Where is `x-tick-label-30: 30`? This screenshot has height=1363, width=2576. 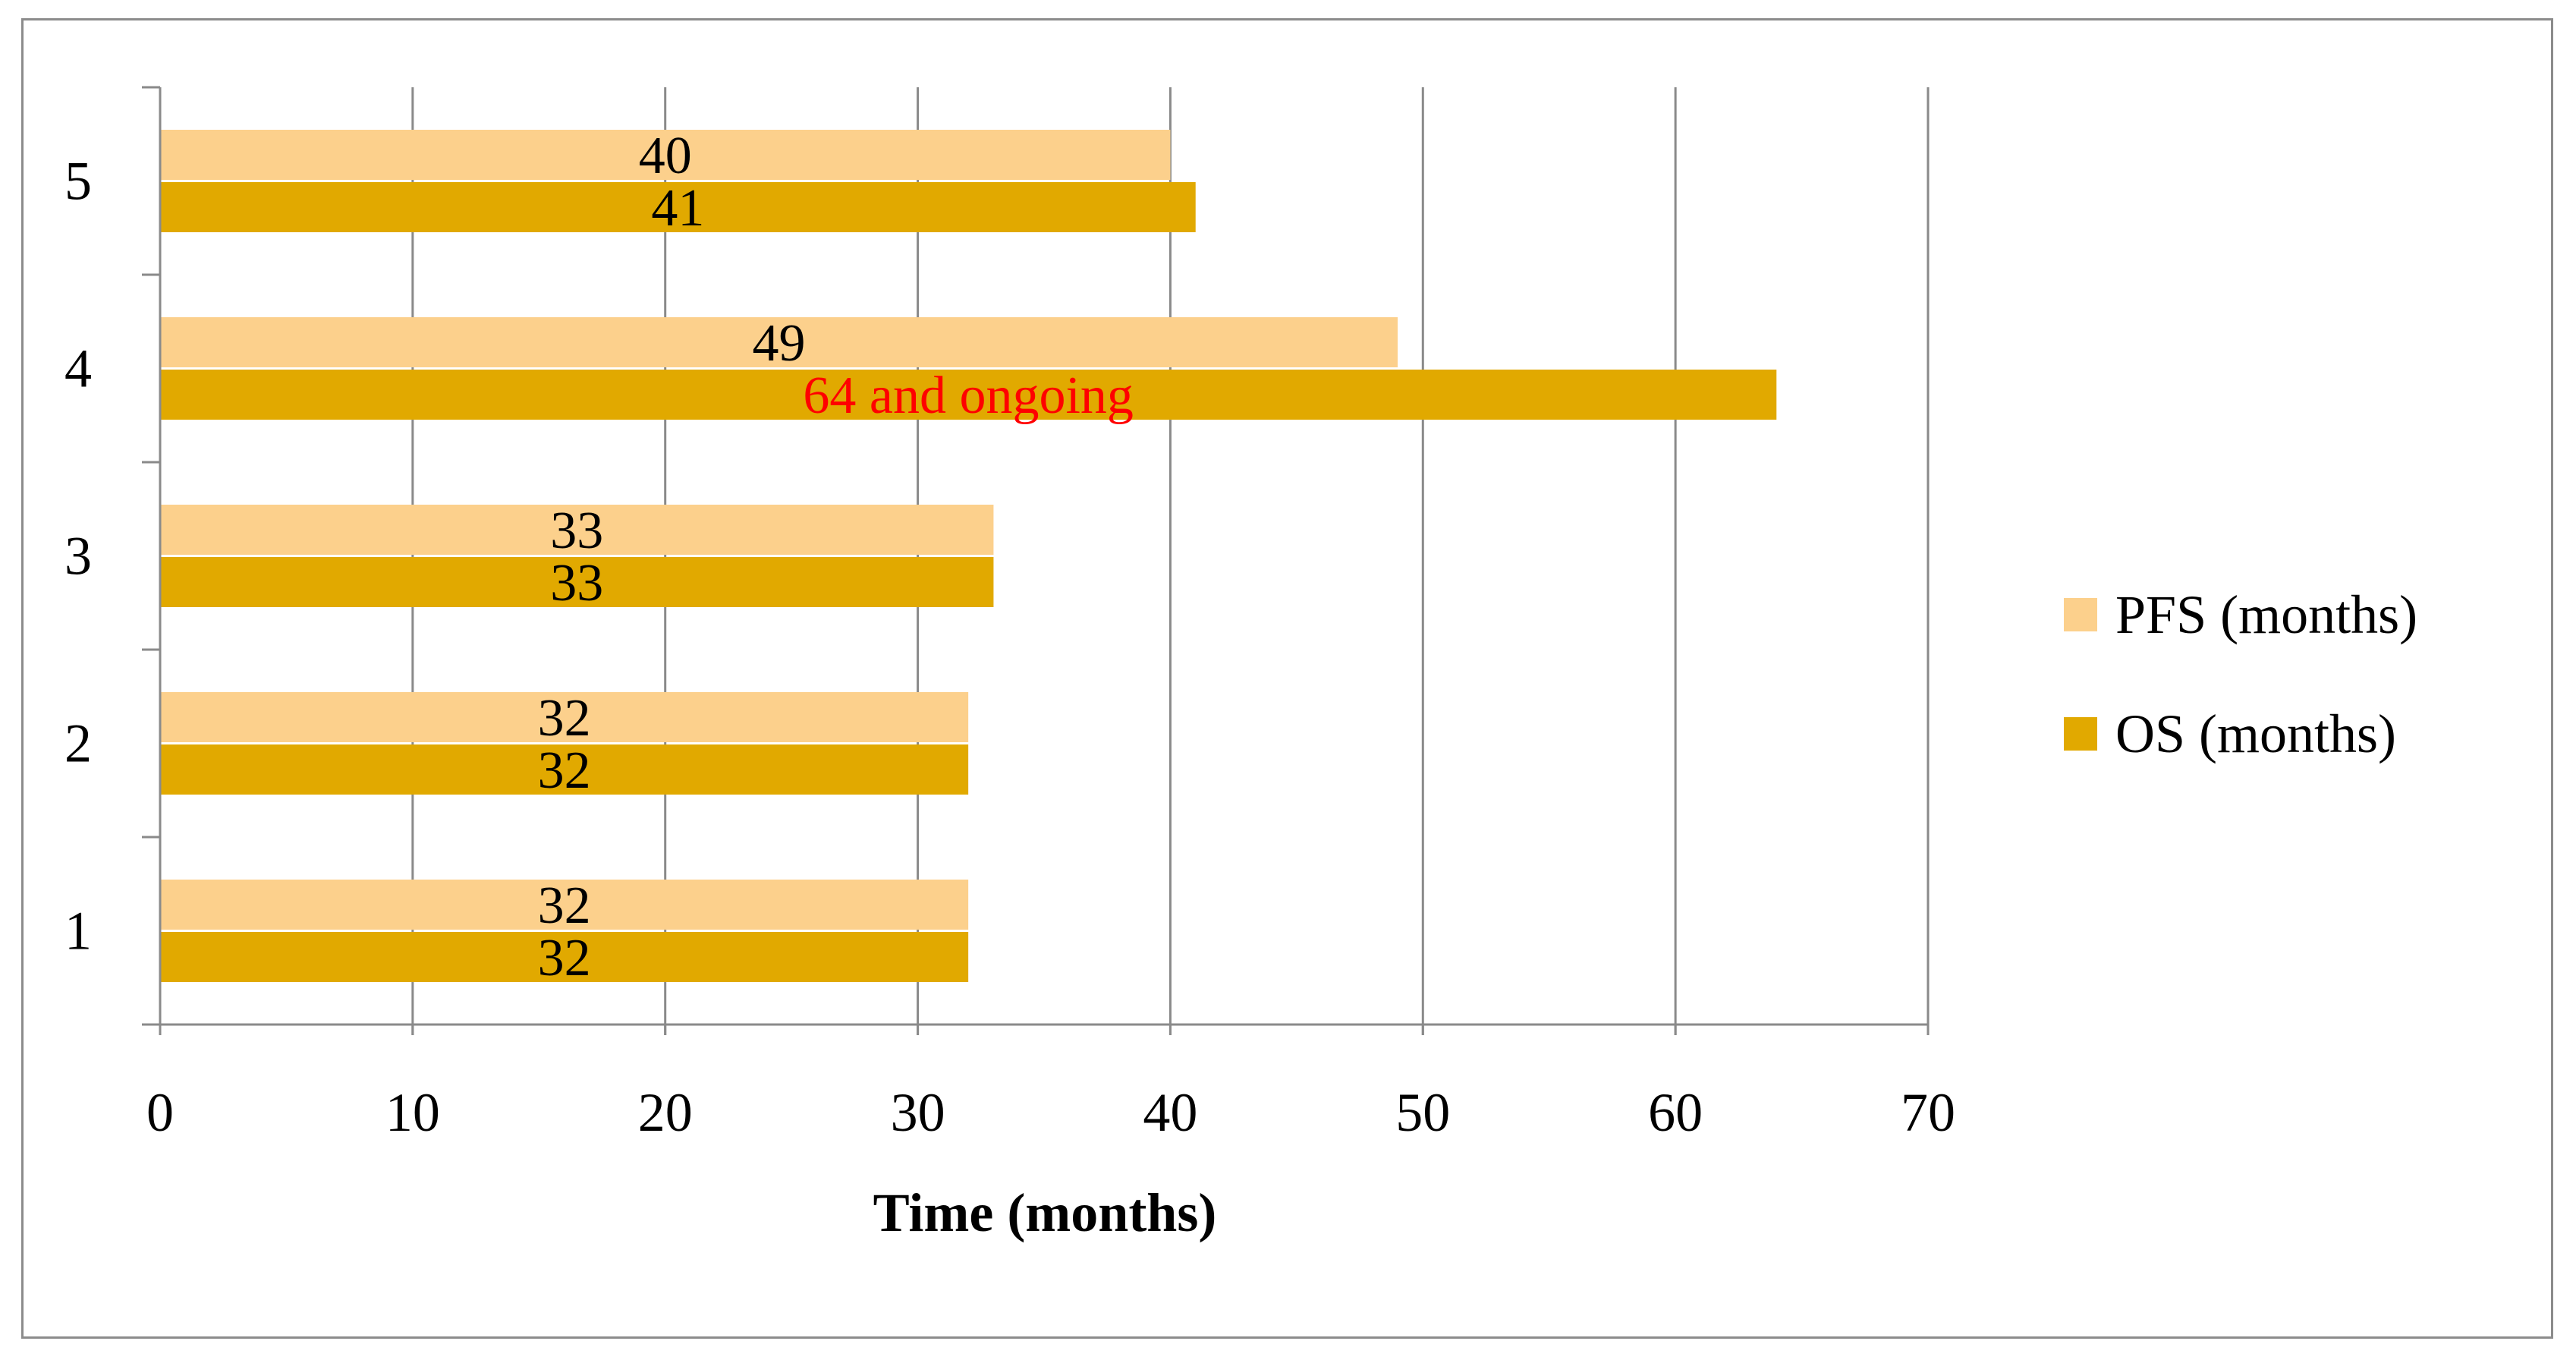 x-tick-label-30: 30 is located at coordinates (918, 1112).